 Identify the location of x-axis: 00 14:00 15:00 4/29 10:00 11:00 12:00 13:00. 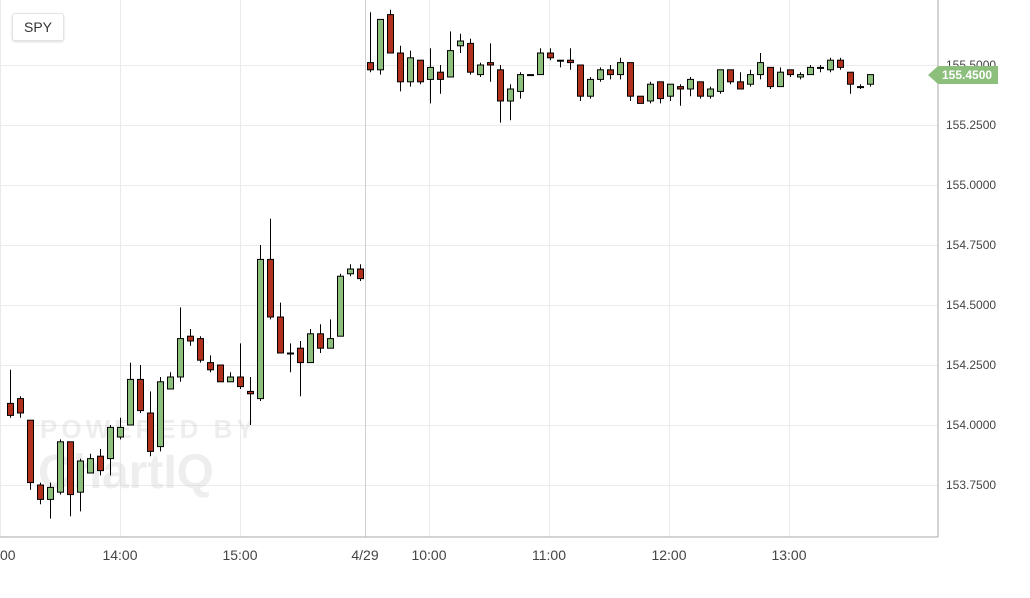
(403, 555).